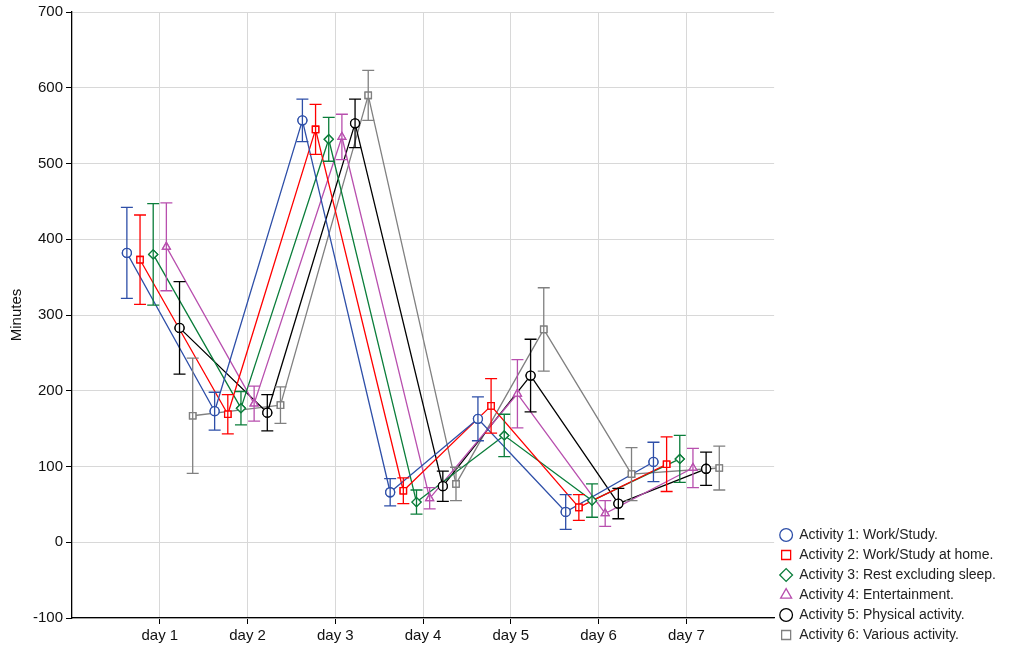 The width and height of the screenshot is (1014, 652). What do you see at coordinates (48, 617) in the screenshot?
I see `y-tick-label: -100` at bounding box center [48, 617].